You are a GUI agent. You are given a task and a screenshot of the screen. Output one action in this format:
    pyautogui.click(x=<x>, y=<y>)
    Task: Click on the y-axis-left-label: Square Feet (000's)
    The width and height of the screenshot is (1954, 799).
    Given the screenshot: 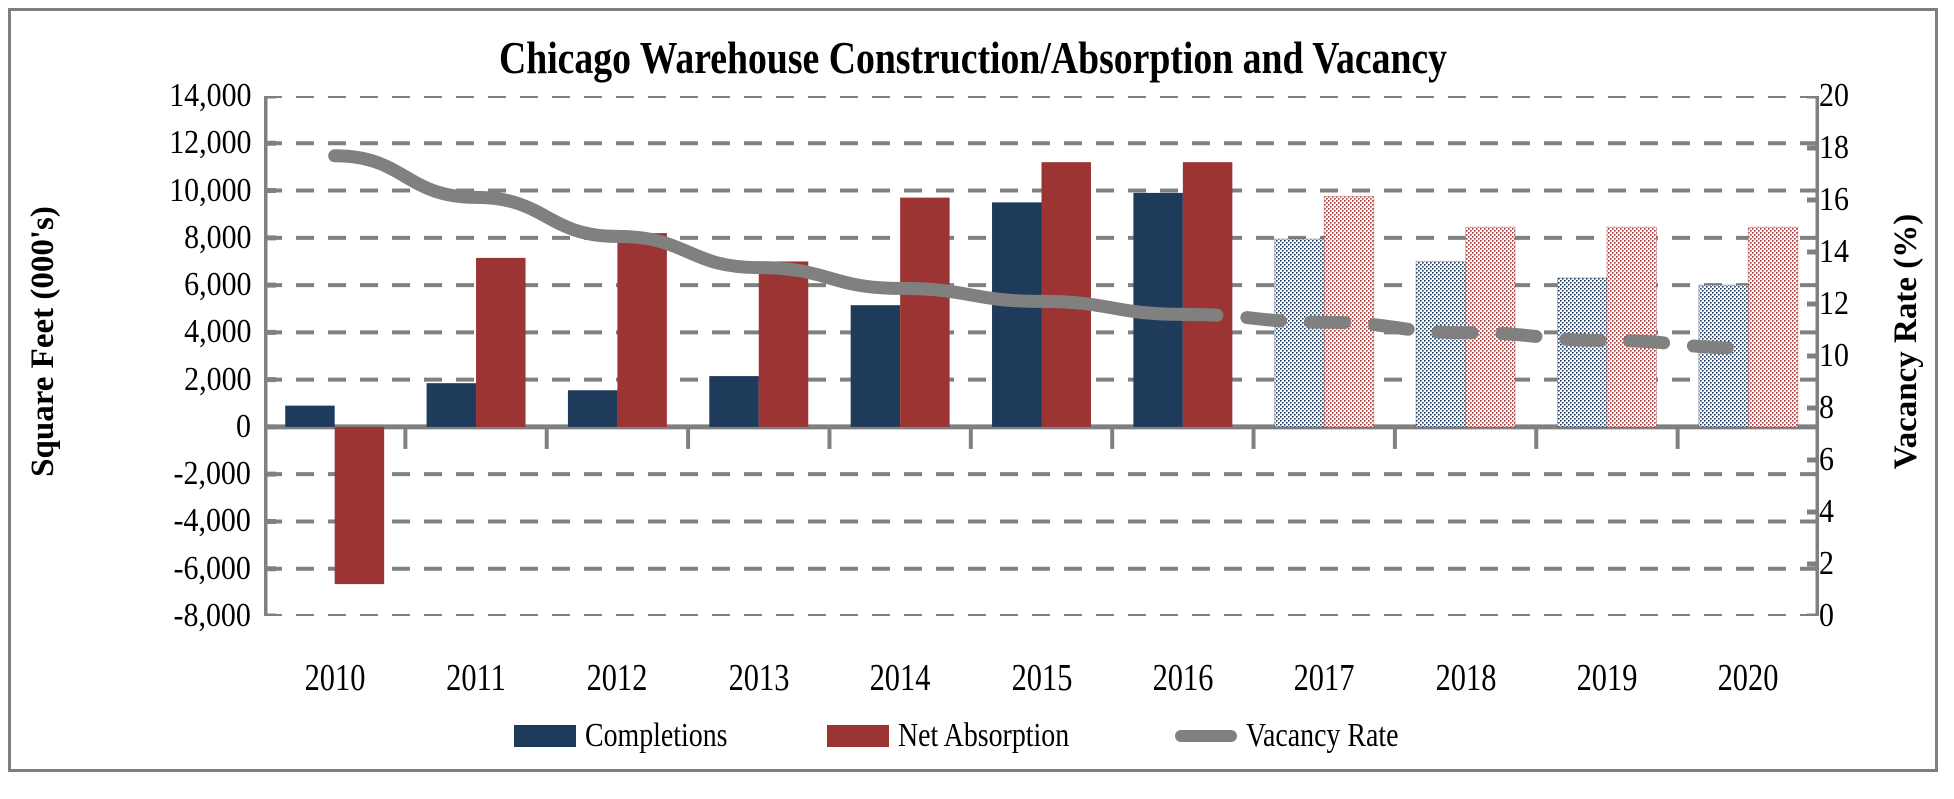 What is the action you would take?
    pyautogui.click(x=43, y=341)
    